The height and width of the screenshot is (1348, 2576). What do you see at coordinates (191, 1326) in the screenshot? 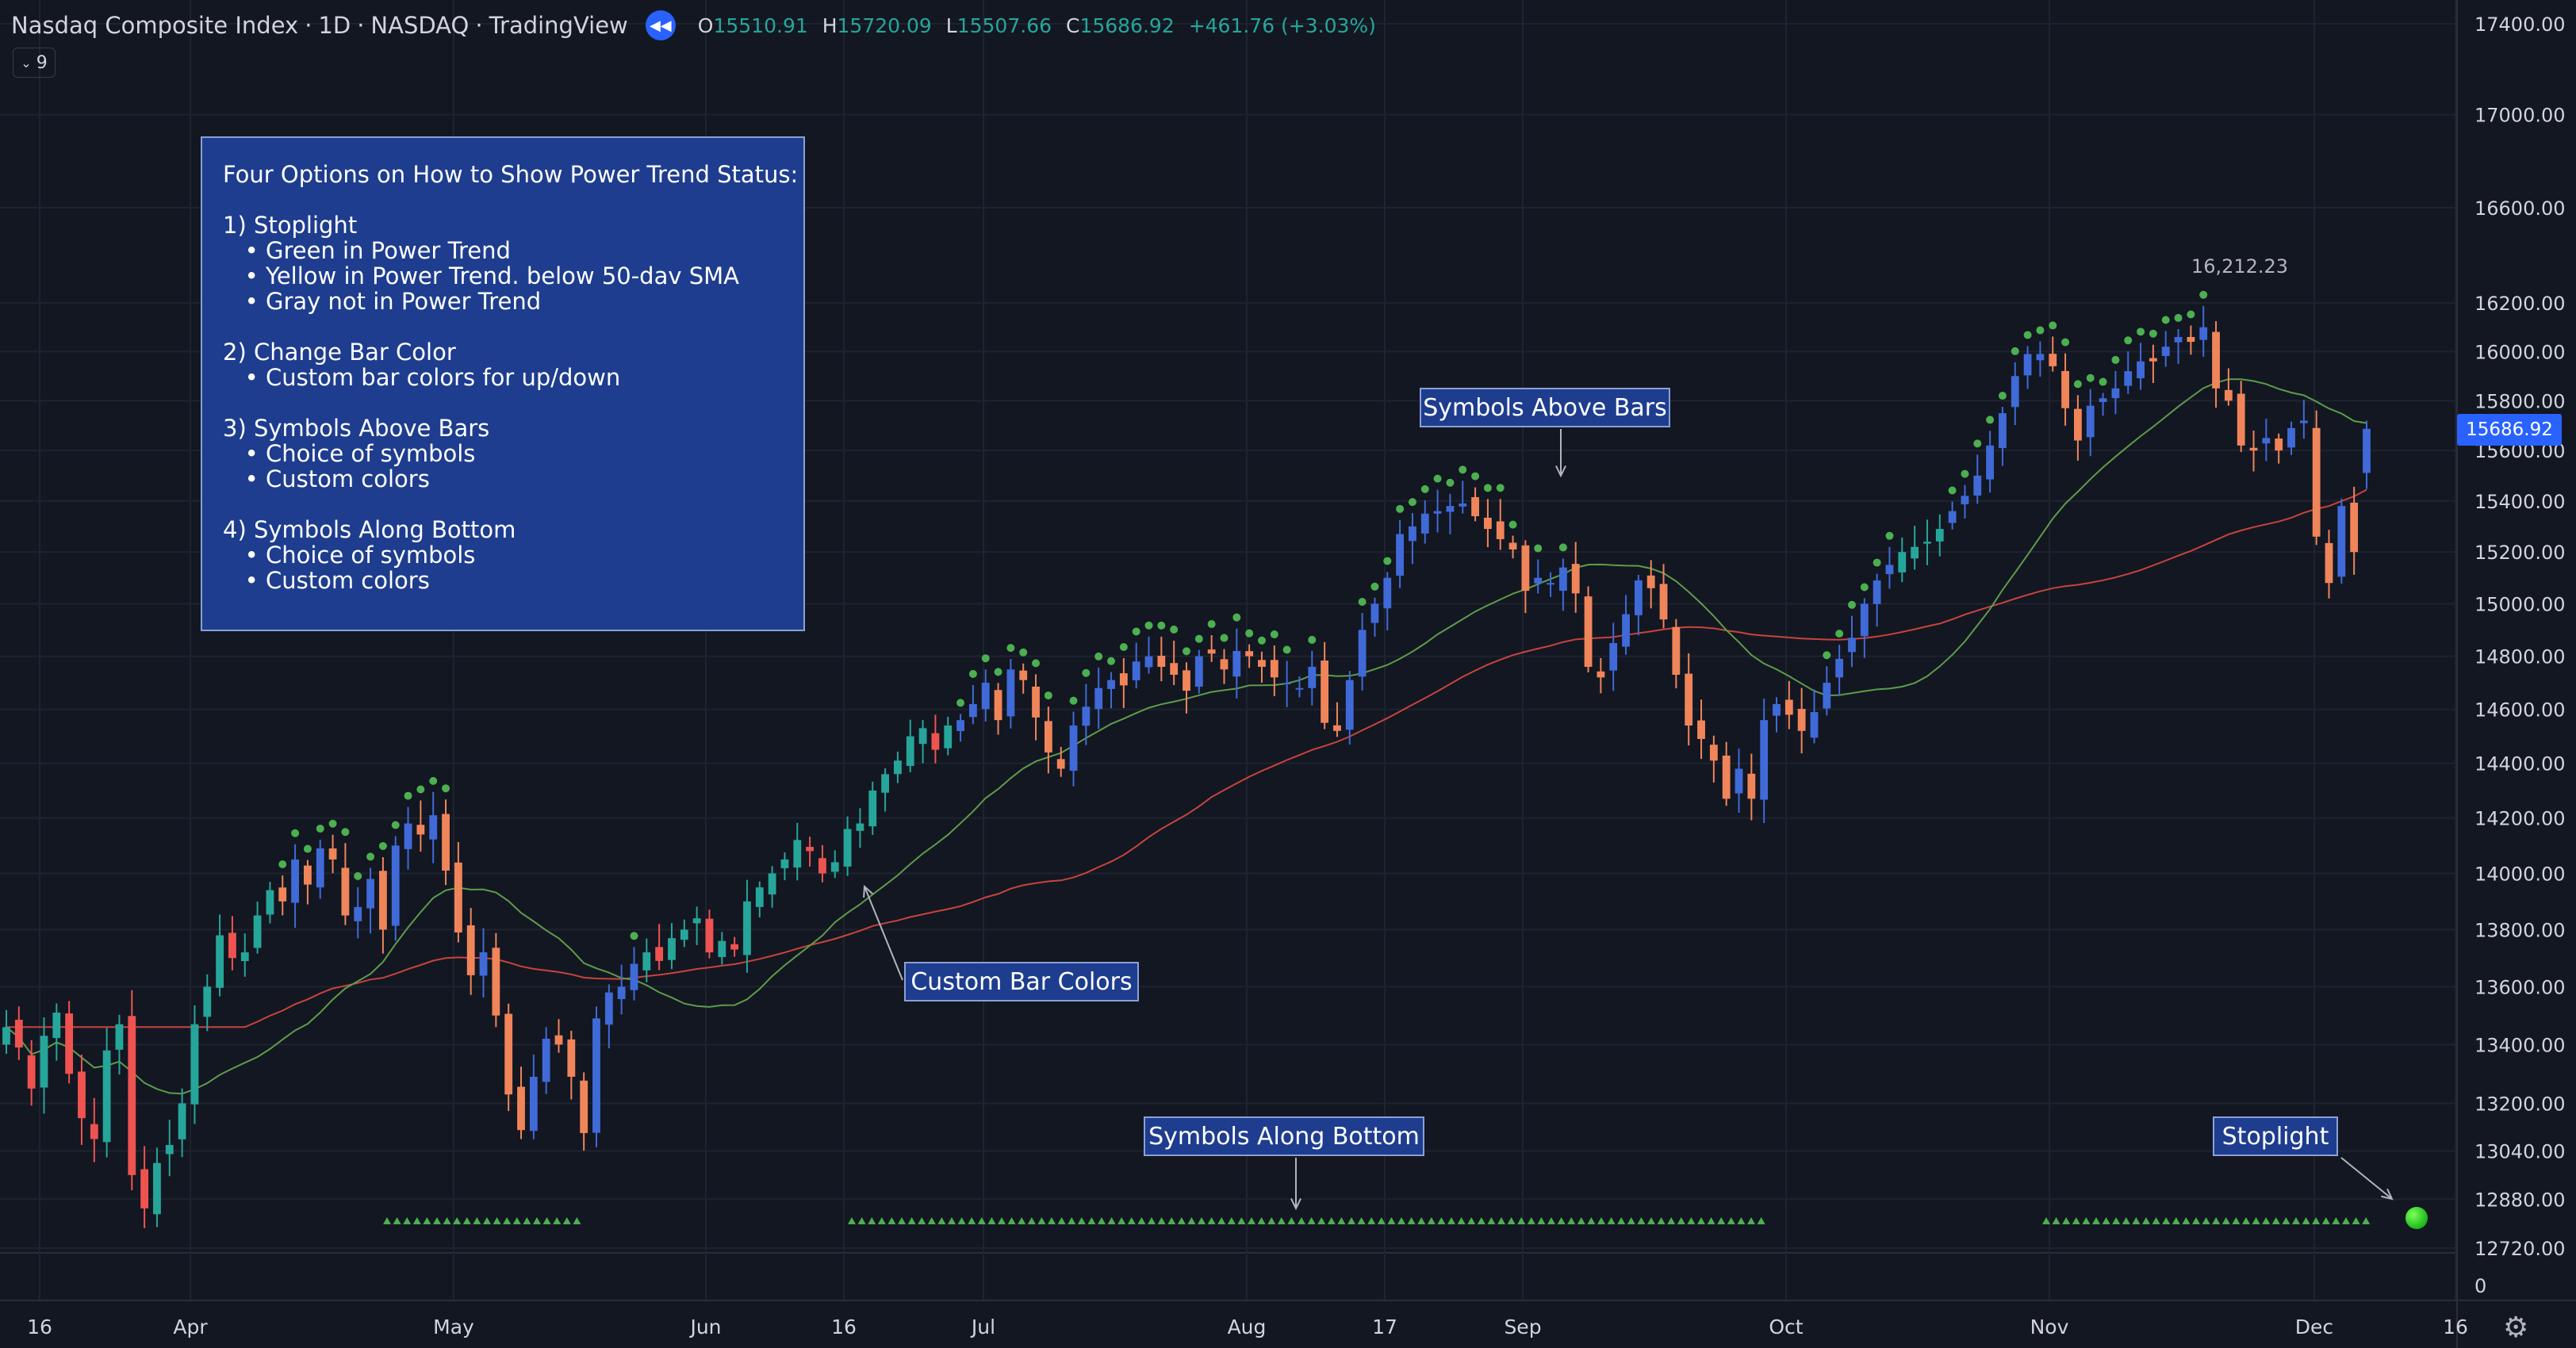
I see `x-tick-label: Apr` at bounding box center [191, 1326].